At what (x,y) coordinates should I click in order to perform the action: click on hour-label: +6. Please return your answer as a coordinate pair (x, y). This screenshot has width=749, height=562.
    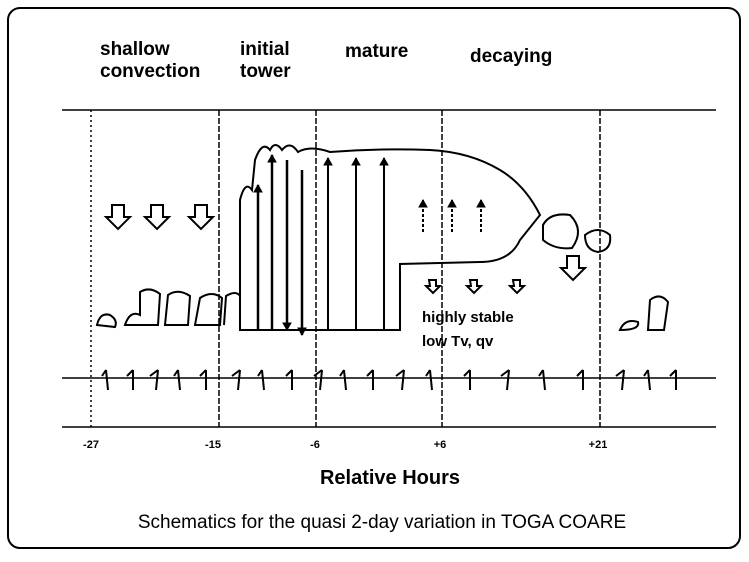
    Looking at the image, I should click on (440, 445).